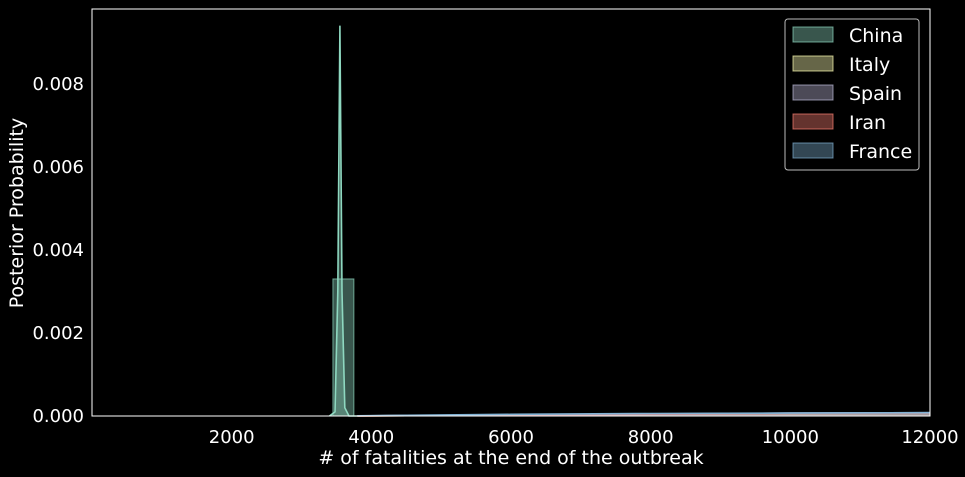 This screenshot has height=477, width=965. I want to click on legend: China Italy Spain Iran France, so click(852, 94).